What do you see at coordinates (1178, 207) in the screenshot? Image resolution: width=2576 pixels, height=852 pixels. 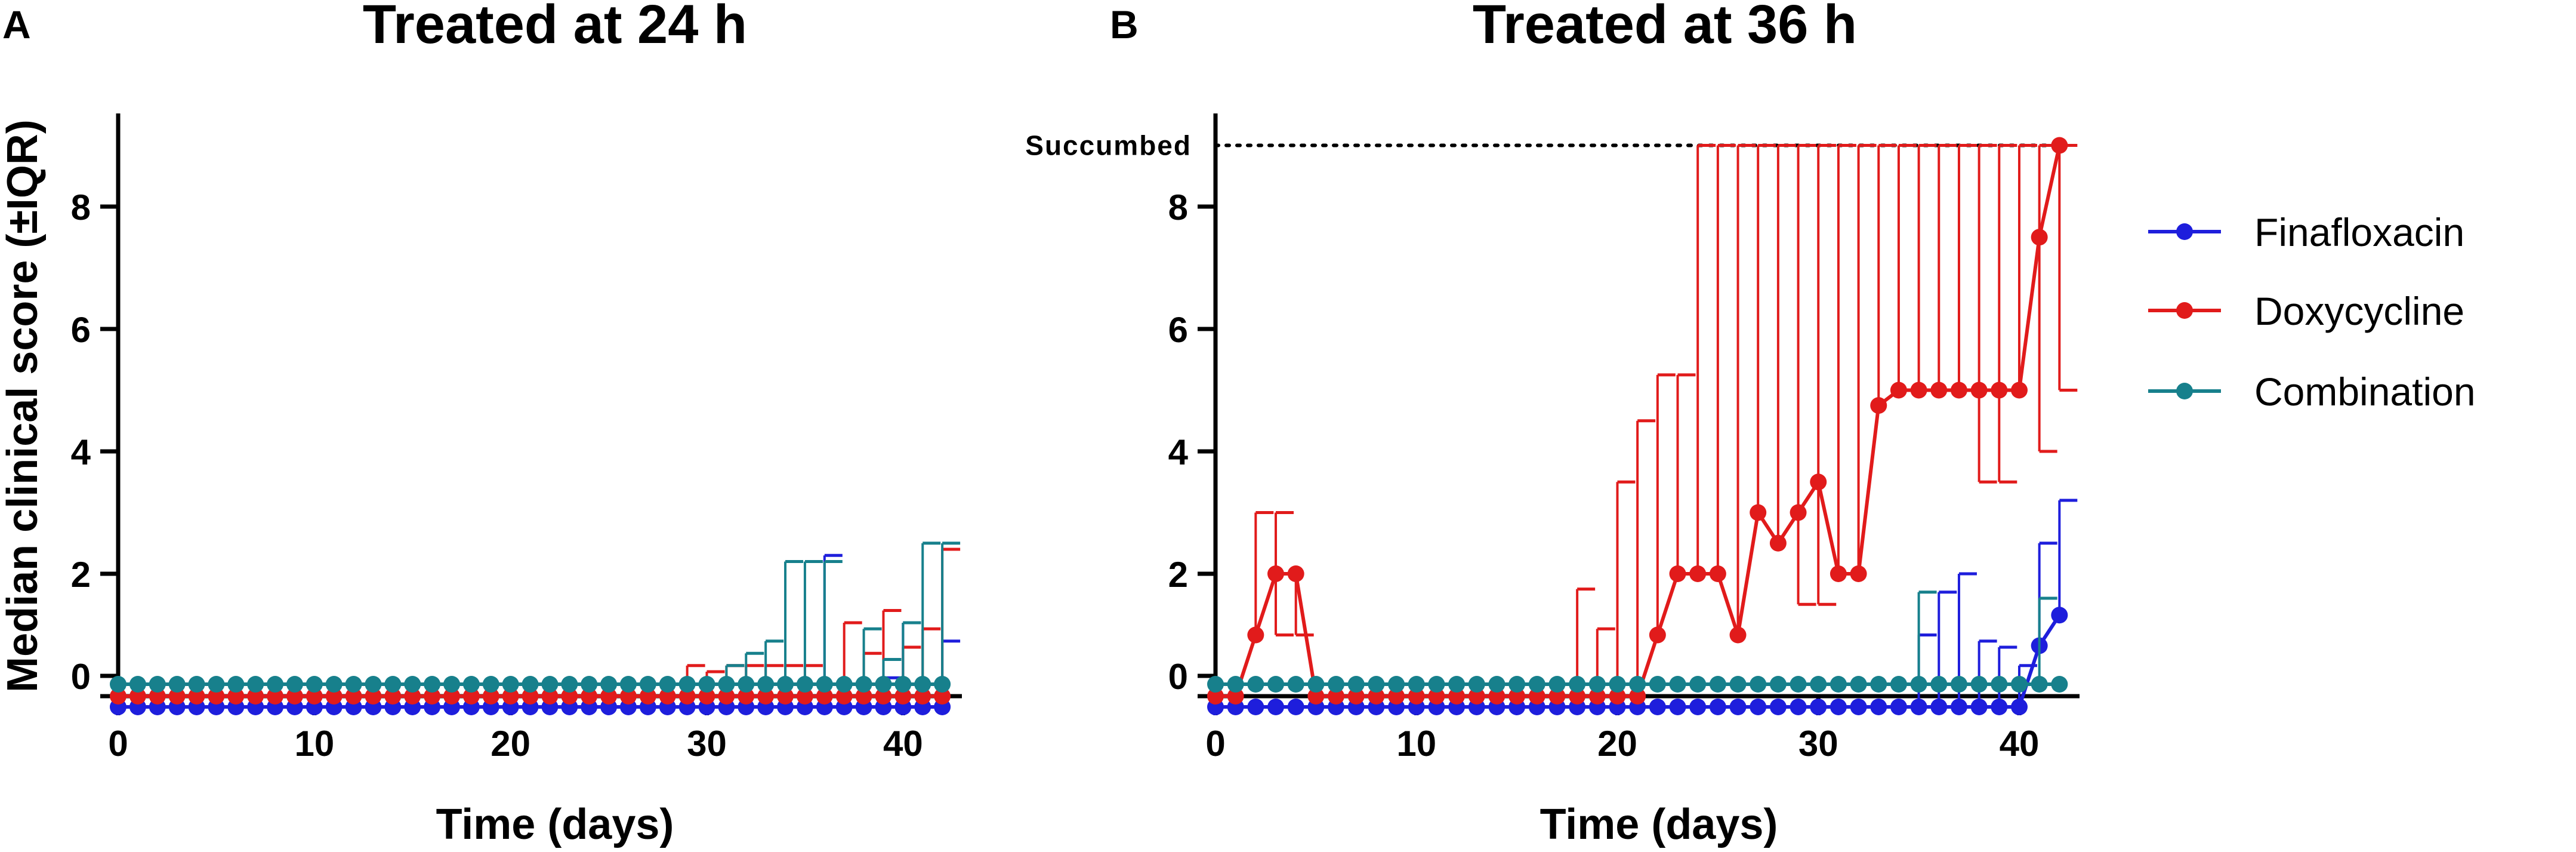 I see `panel-b-y-tick-label-8: 8` at bounding box center [1178, 207].